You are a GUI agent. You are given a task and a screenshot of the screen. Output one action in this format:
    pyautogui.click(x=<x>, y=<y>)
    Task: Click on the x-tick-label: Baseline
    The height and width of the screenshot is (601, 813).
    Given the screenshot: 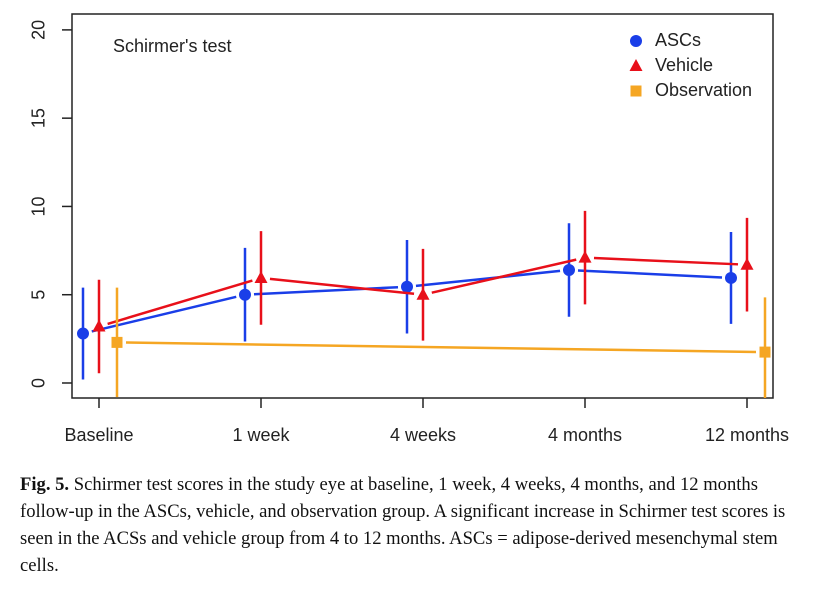 What is the action you would take?
    pyautogui.click(x=98, y=435)
    